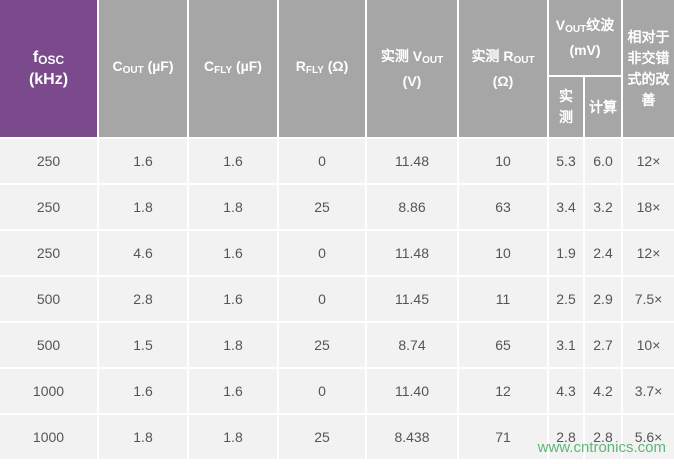 Image resolution: width=674 pixels, height=464 pixels. I want to click on table-cell: 11.45, so click(412, 299).